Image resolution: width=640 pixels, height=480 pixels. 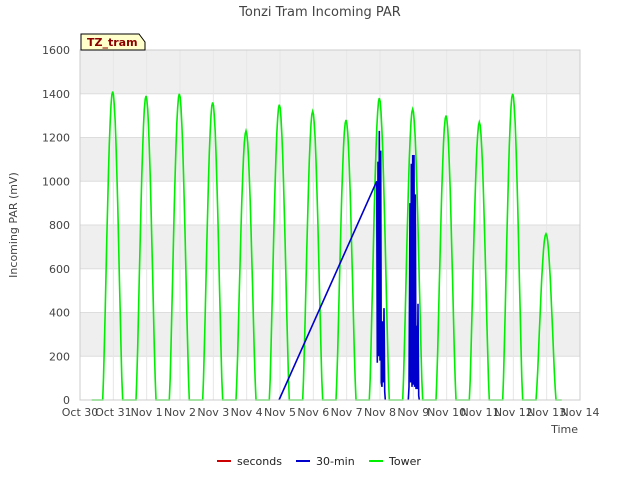 I want to click on x-tick-label: Nov 11, so click(x=480, y=412).